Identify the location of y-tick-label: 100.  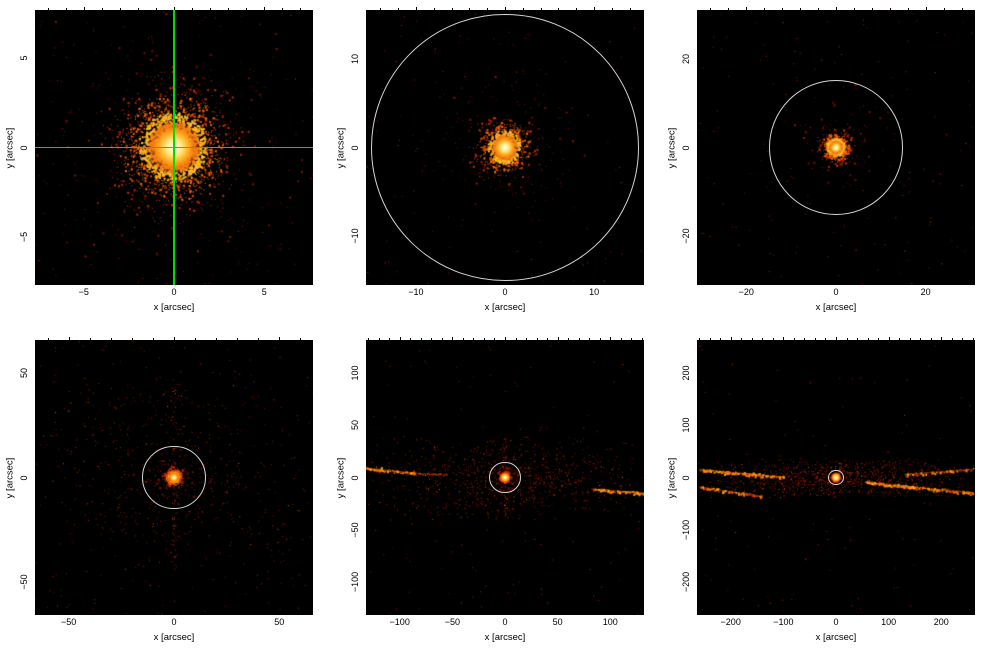
(355, 373).